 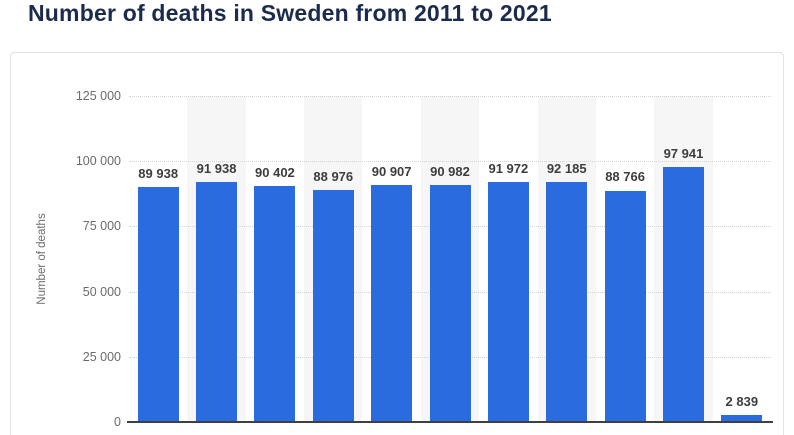 What do you see at coordinates (117, 422) in the screenshot?
I see `y-tick-label: 0` at bounding box center [117, 422].